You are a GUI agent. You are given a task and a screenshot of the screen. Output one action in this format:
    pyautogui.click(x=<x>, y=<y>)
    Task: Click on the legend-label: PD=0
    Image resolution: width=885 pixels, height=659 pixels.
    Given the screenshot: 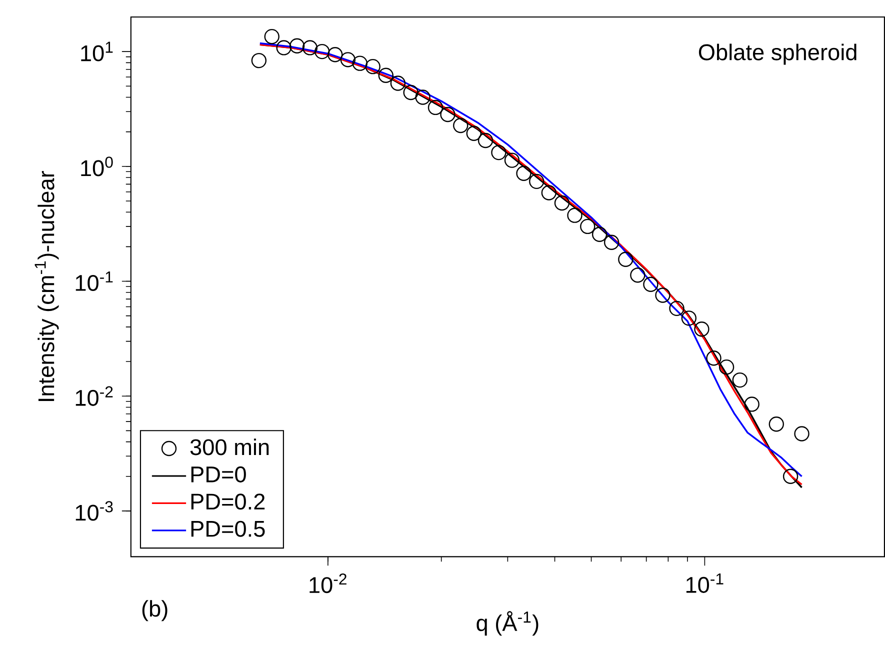 What is the action you would take?
    pyautogui.click(x=218, y=474)
    